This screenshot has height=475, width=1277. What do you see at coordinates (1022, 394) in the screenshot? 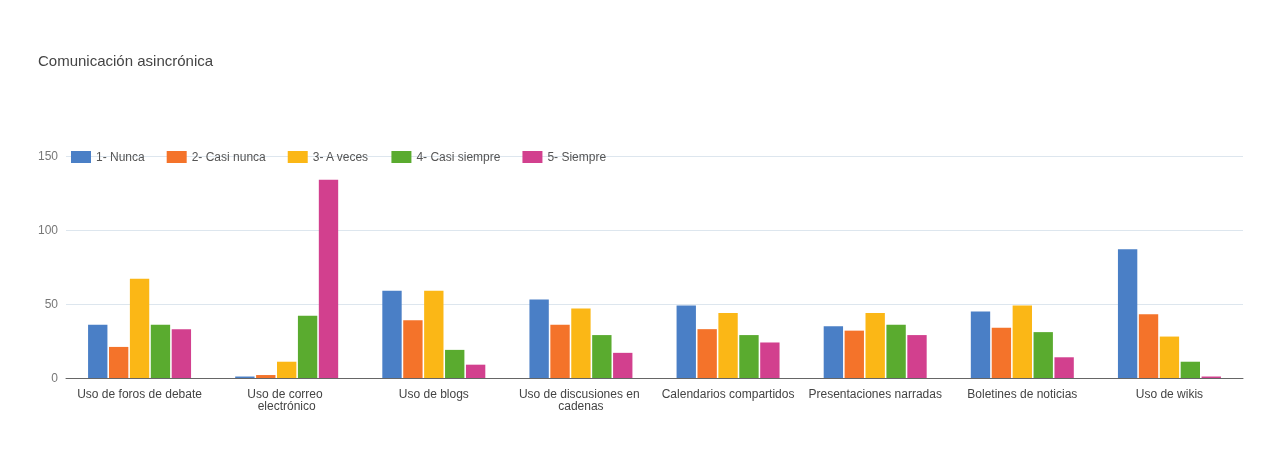
I see `x-tick-label: Boletines de noticias` at bounding box center [1022, 394].